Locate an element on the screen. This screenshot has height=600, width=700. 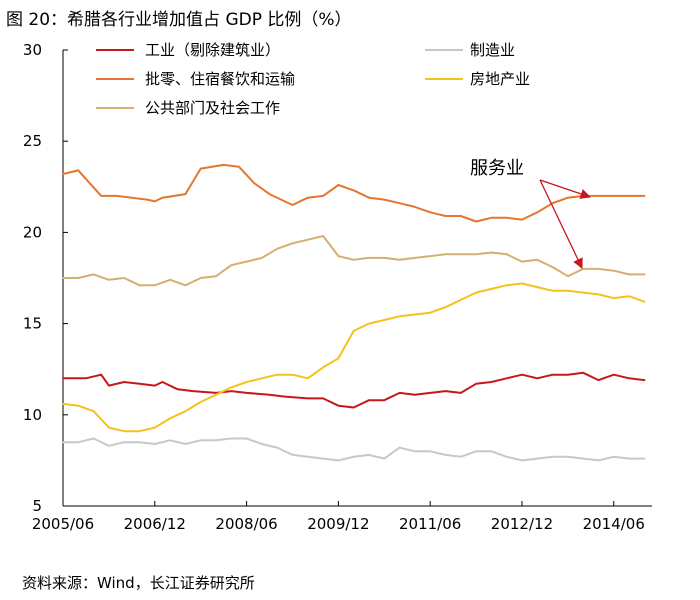
legend-label: 房地产业 is located at coordinates (500, 79).